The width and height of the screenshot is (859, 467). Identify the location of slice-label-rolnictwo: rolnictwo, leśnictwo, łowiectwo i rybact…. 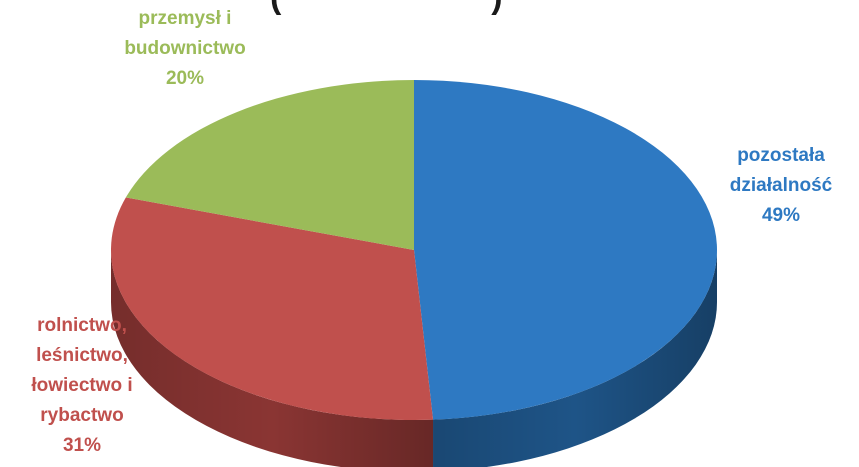
(82, 386).